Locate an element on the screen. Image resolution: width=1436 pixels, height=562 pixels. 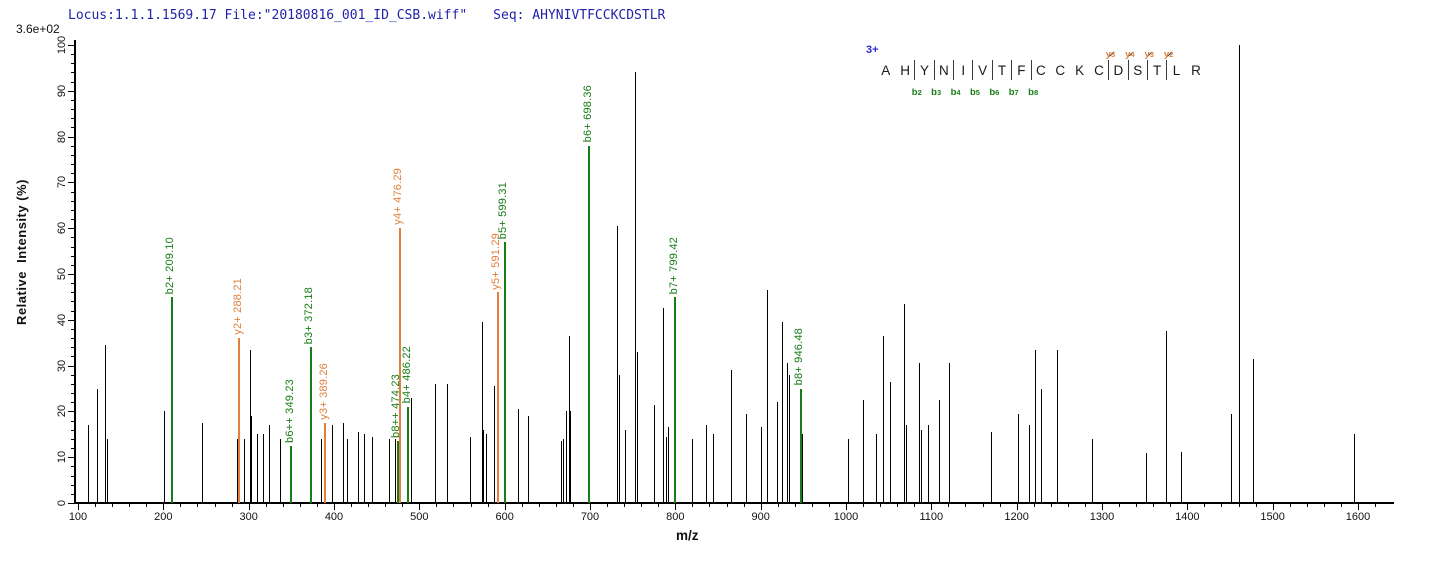
residue-letter: S is located at coordinates (1138, 70).